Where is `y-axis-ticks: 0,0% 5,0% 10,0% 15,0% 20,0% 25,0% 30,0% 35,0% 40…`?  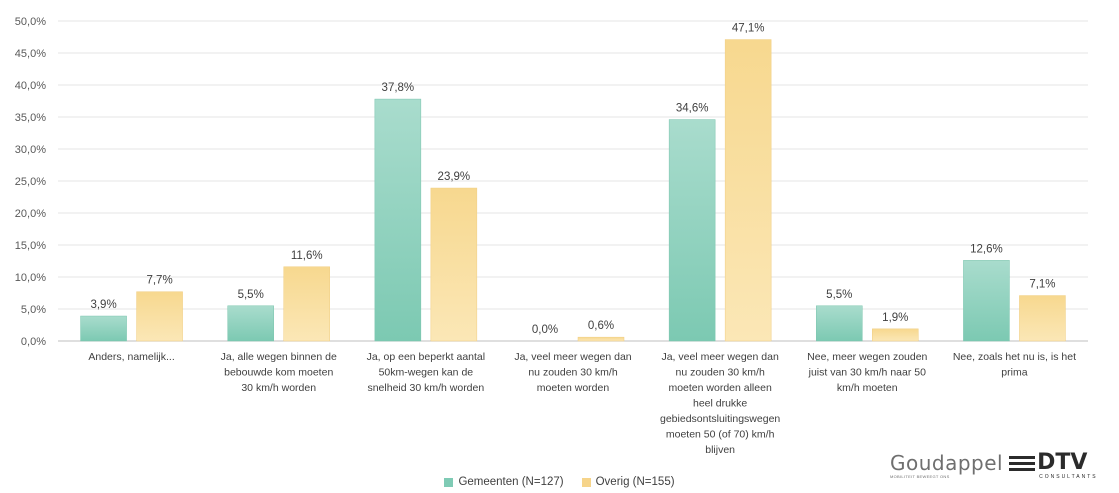
y-axis-ticks: 0,0% 5,0% 10,0% 15,0% 20,0% 25,0% 30,0% 35,0% 40… is located at coordinates (30, 182).